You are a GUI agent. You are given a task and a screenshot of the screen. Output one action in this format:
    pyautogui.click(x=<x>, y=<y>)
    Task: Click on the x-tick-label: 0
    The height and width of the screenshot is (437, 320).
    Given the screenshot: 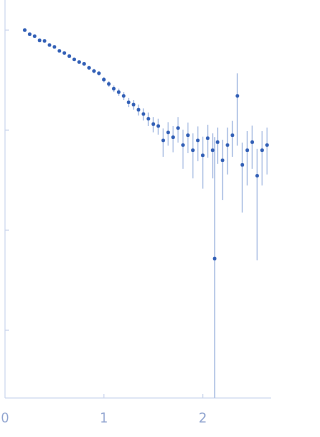 What is the action you would take?
    pyautogui.click(x=5, y=419)
    